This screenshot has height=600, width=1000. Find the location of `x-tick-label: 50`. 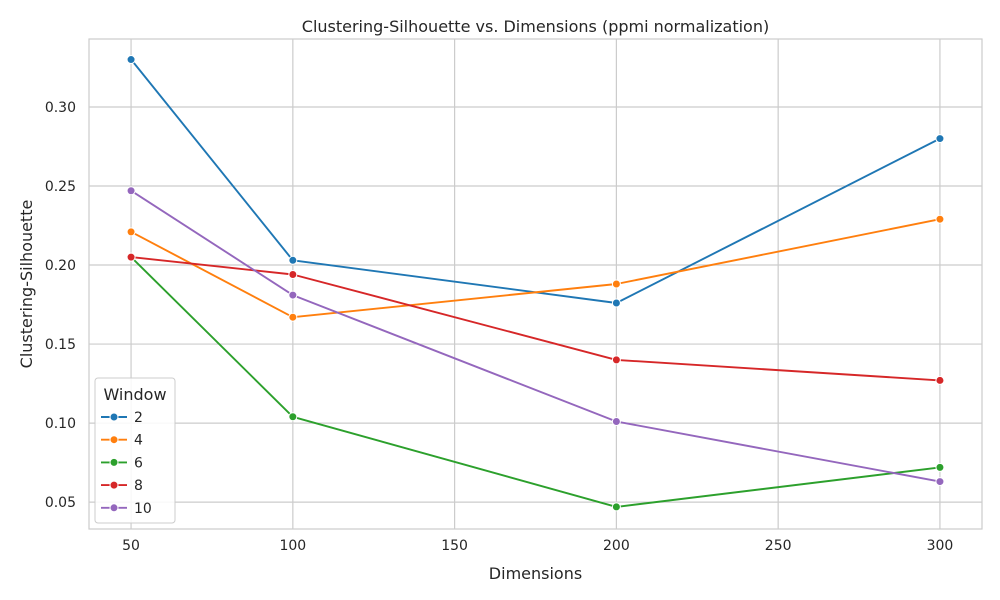

x-tick-label: 50 is located at coordinates (131, 546).